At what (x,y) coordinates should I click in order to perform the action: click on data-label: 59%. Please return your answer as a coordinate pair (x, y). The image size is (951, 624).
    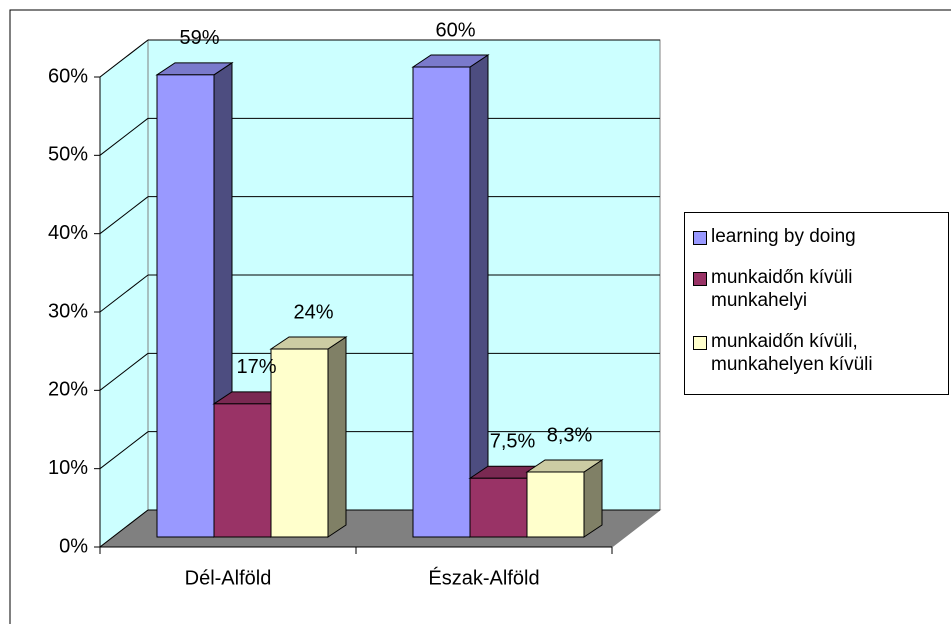
    Looking at the image, I should click on (199, 38).